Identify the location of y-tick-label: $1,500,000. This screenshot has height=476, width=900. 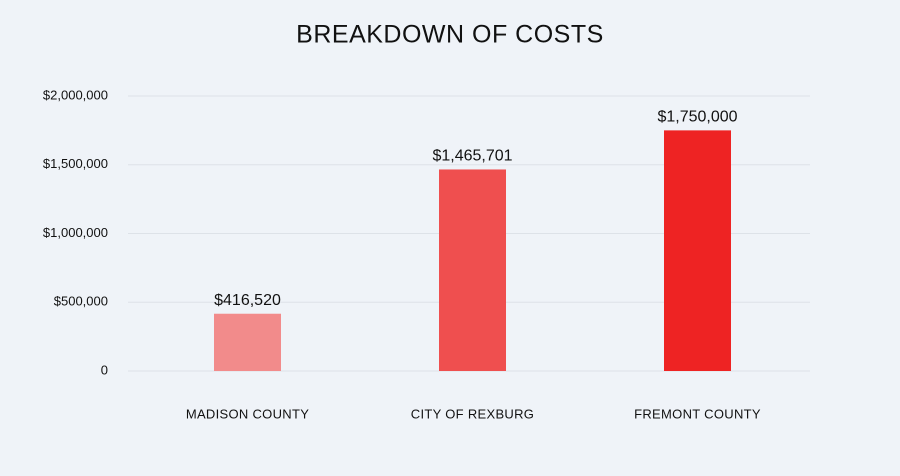
(75, 163).